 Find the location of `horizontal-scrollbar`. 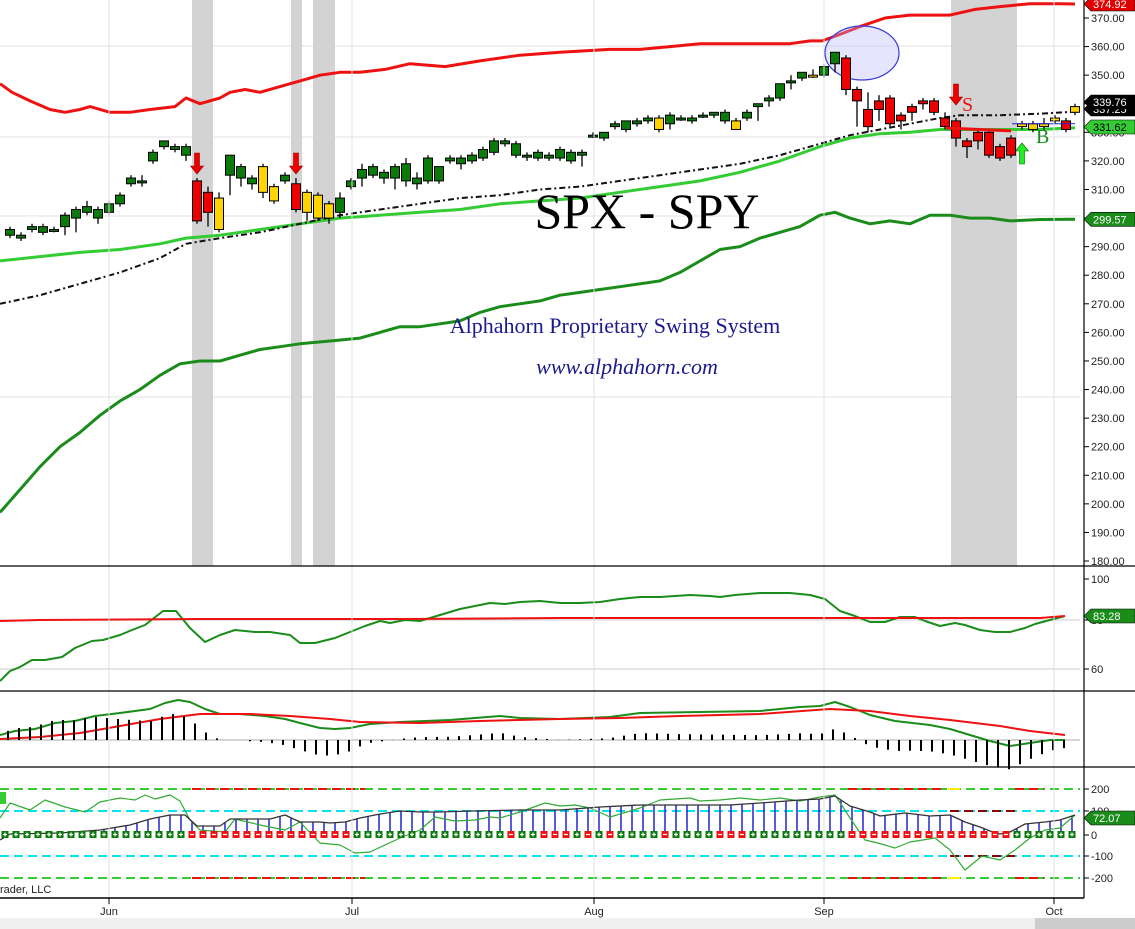

horizontal-scrollbar is located at coordinates (567, 923).